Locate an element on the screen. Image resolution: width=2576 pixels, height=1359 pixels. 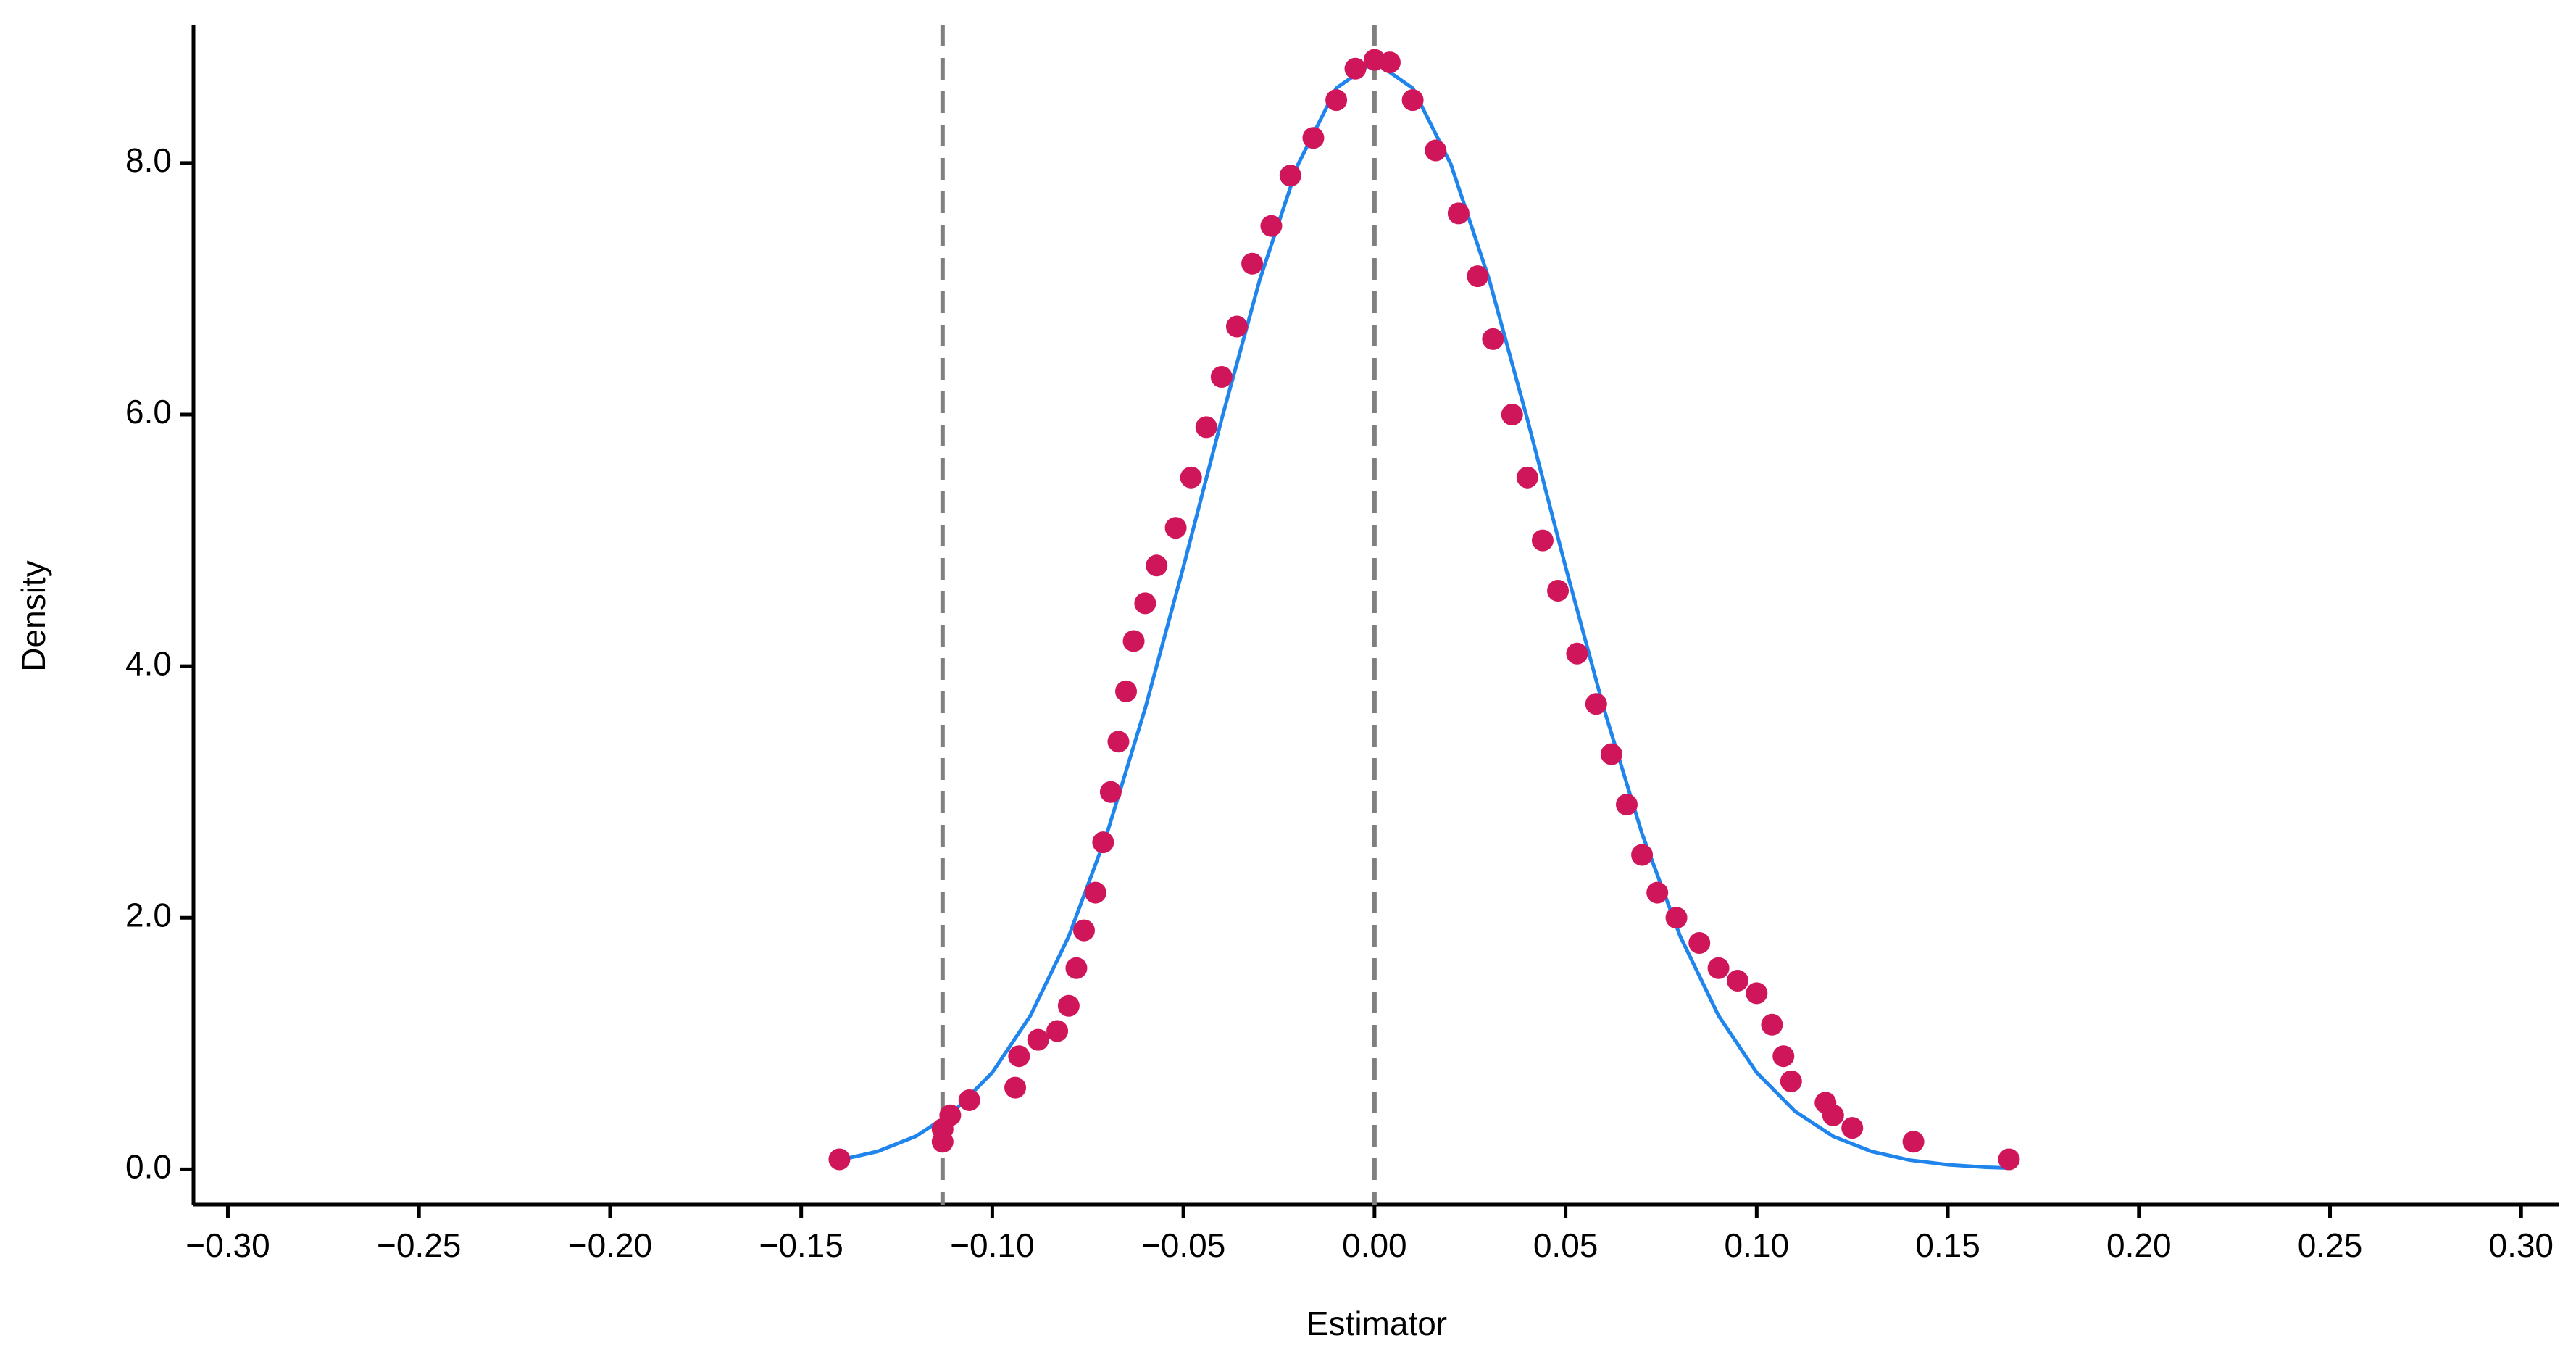
x-tick-label: 0.20 is located at coordinates (2139, 1245).